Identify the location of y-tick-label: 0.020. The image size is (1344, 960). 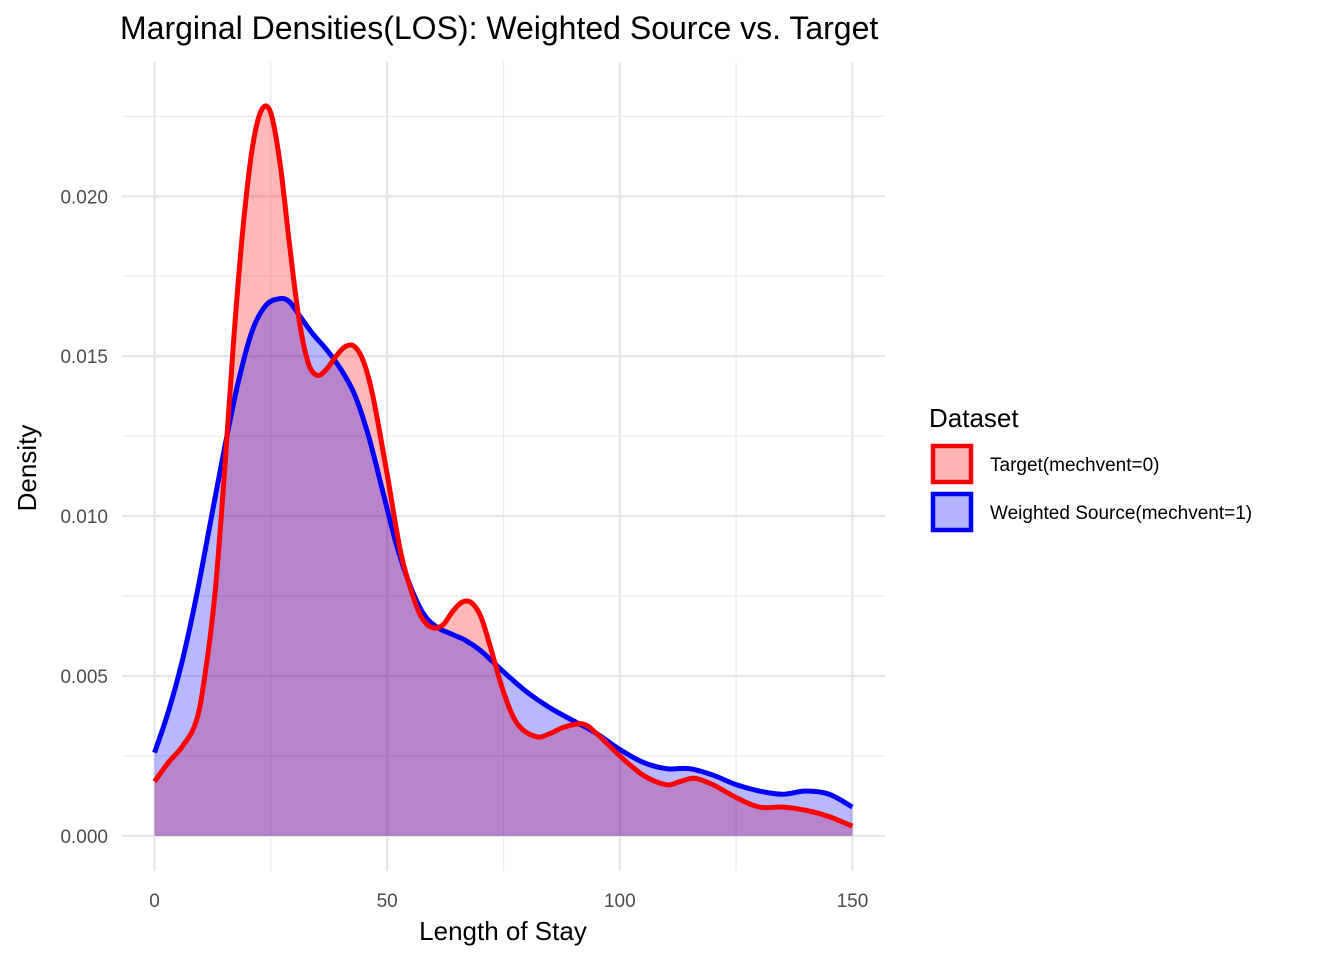
(84, 197).